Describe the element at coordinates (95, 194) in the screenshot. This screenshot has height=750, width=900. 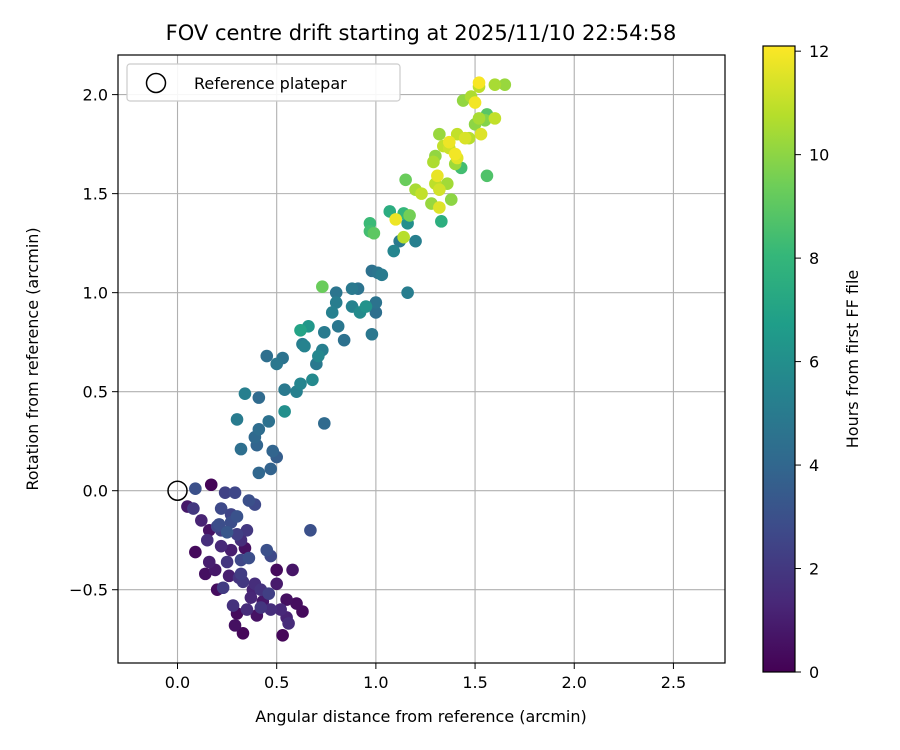
I see `y-tick-label: 1.5` at that location.